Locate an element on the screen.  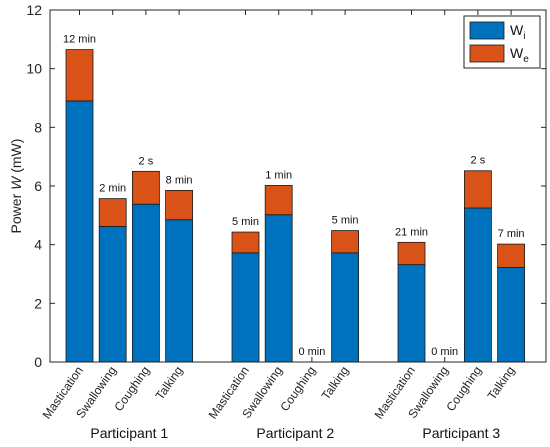
bar-duration-label: 7 min is located at coordinates (511, 234).